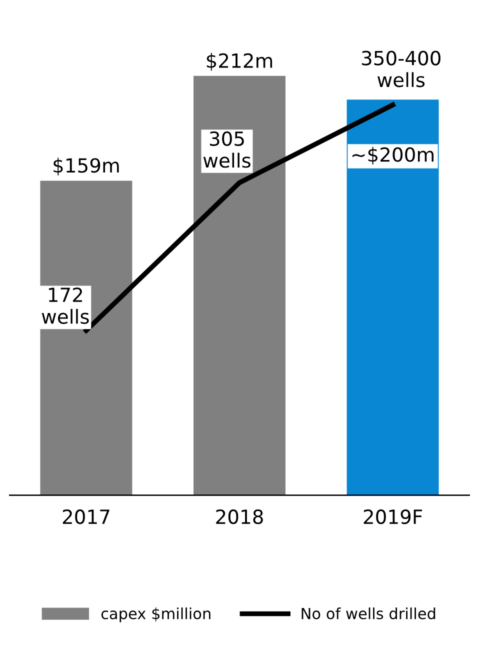 The image size is (479, 649). Describe the element at coordinates (393, 155) in the screenshot. I see `data-label: ~$200m` at that location.